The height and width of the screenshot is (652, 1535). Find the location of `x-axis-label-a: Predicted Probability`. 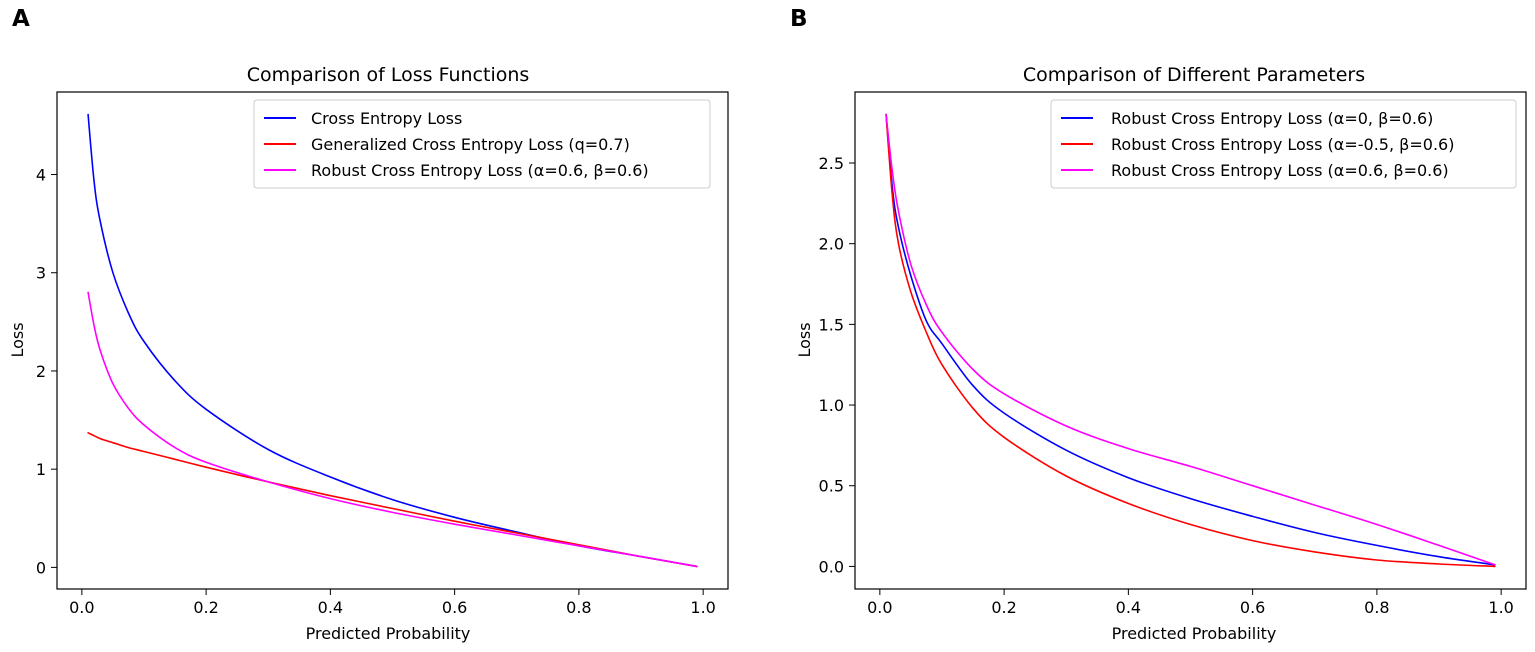

x-axis-label-a: Predicted Probability is located at coordinates (388, 633).